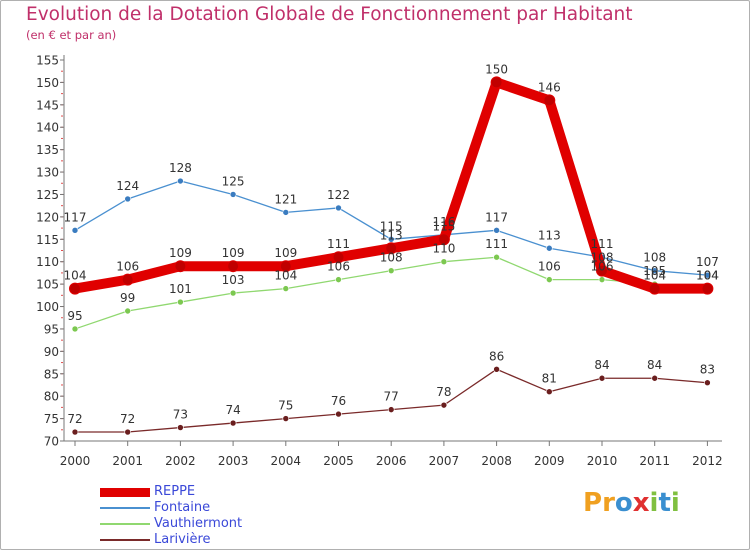  What do you see at coordinates (47, 61) in the screenshot?
I see `y-tick-label: 155` at bounding box center [47, 61].